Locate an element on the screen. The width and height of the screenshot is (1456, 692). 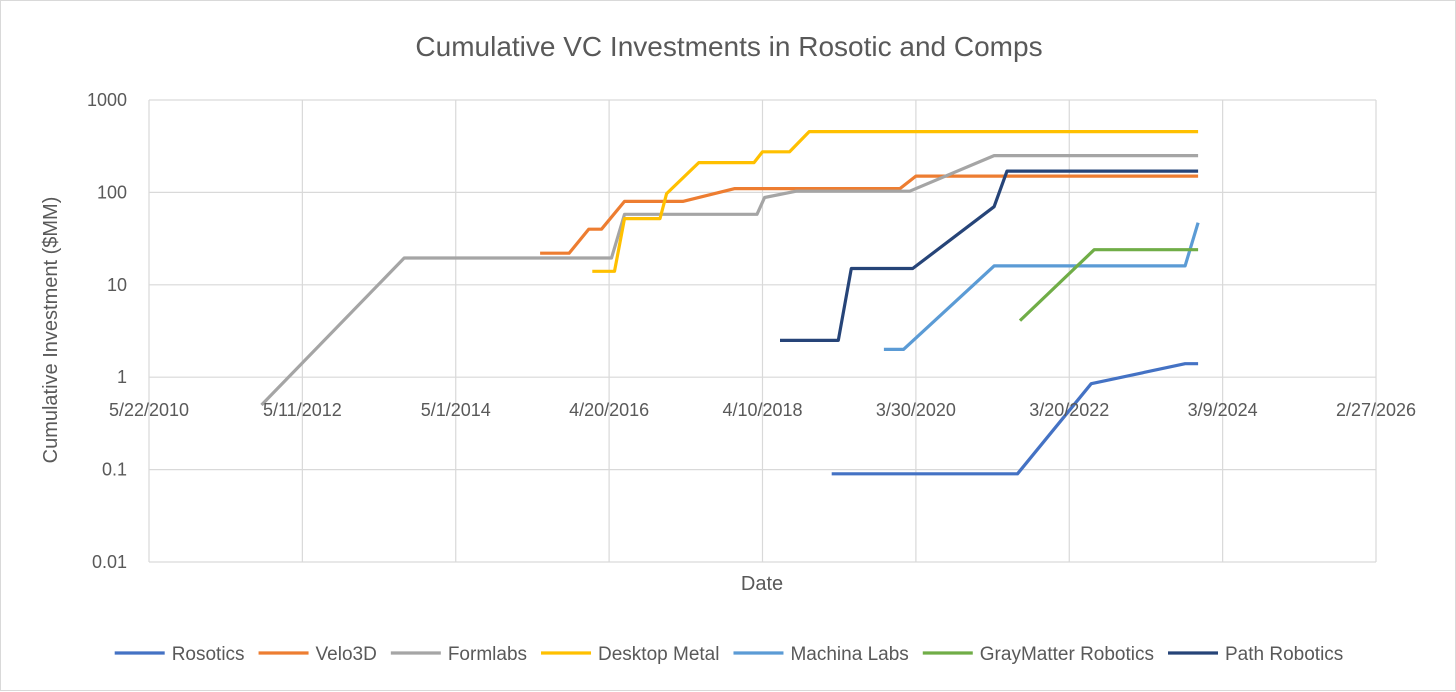
x-axis-title: Date is located at coordinates (762, 584).